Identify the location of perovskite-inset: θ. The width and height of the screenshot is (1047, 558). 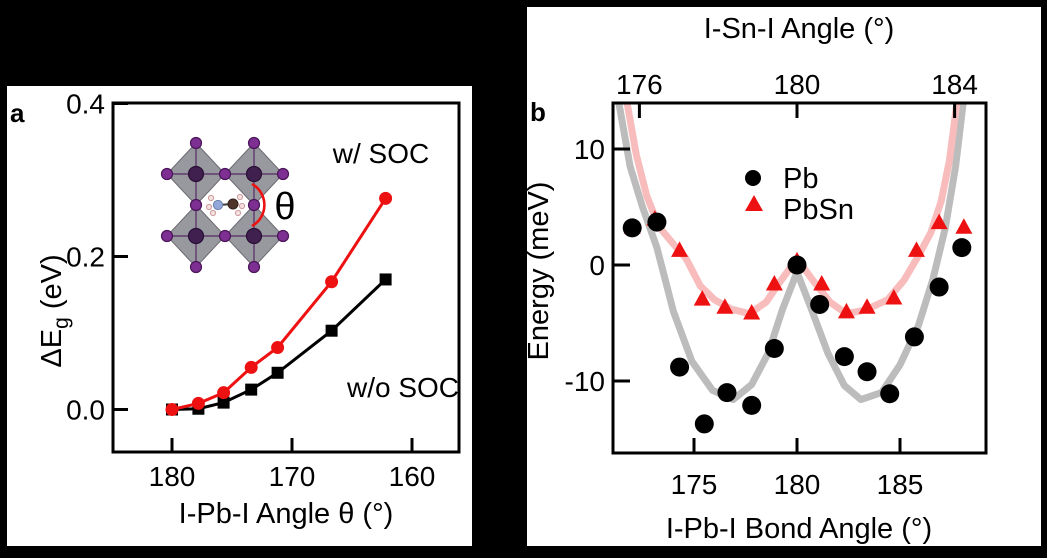
(228, 205).